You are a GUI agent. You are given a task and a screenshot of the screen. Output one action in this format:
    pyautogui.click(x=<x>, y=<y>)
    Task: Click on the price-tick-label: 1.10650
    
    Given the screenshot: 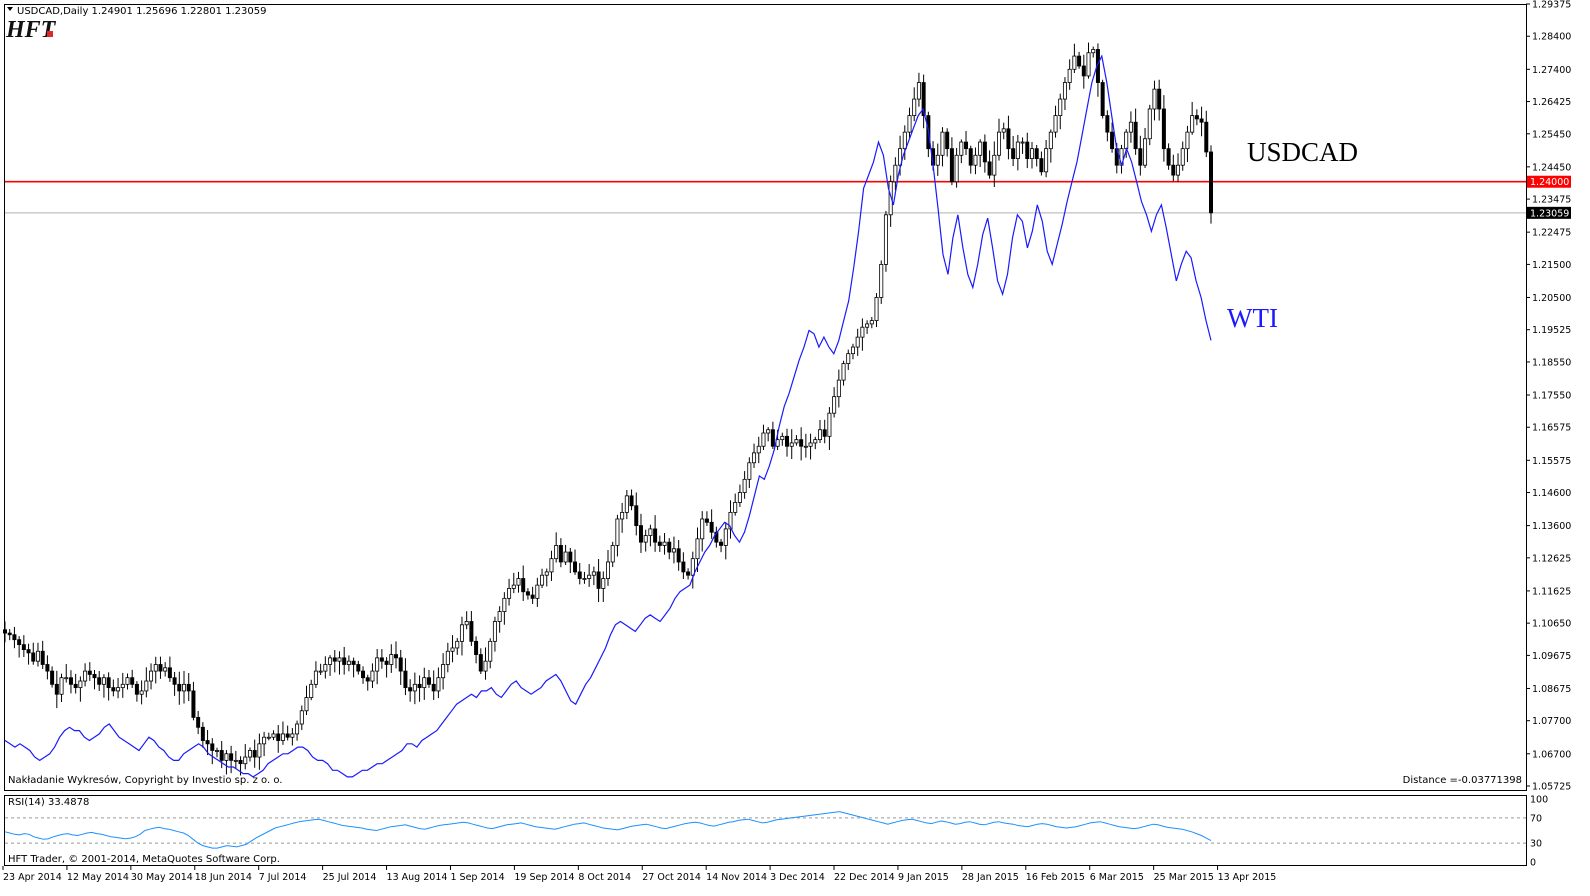 What is the action you would take?
    pyautogui.click(x=1551, y=624)
    